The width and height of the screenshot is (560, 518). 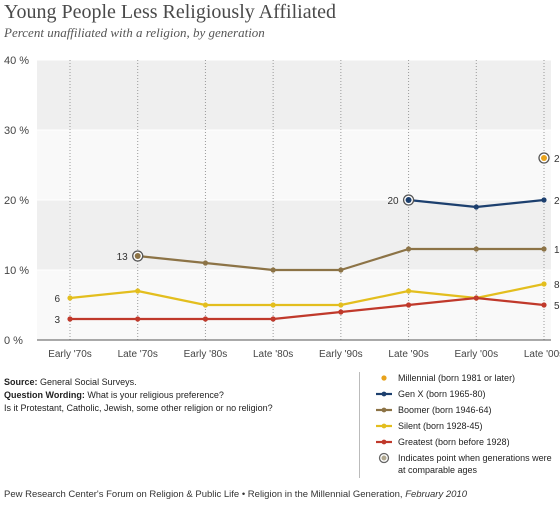 I want to click on legend-item: Greatest (born before 1928), so click(x=465, y=442).